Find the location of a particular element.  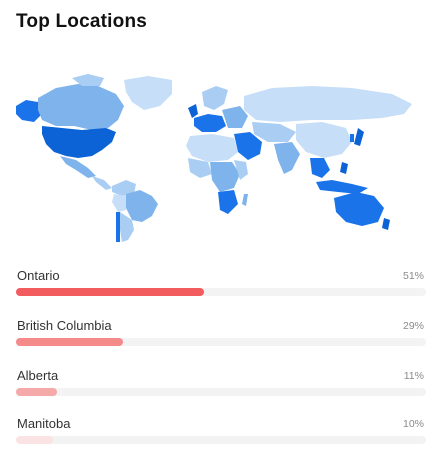

location-percent: 51% is located at coordinates (413, 276).